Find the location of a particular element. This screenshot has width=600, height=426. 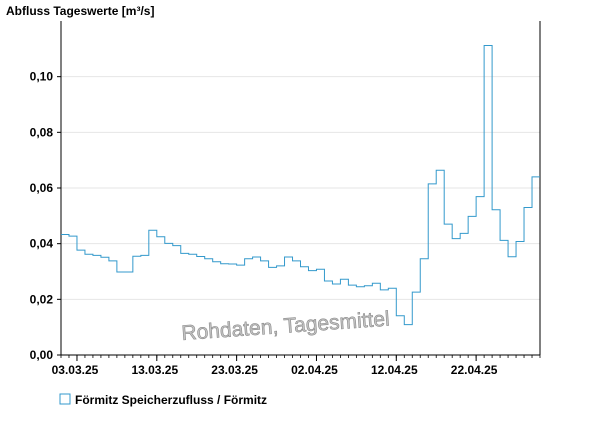

chart-title: Abfluss Tageswerte [m³/s] is located at coordinates (80, 11).